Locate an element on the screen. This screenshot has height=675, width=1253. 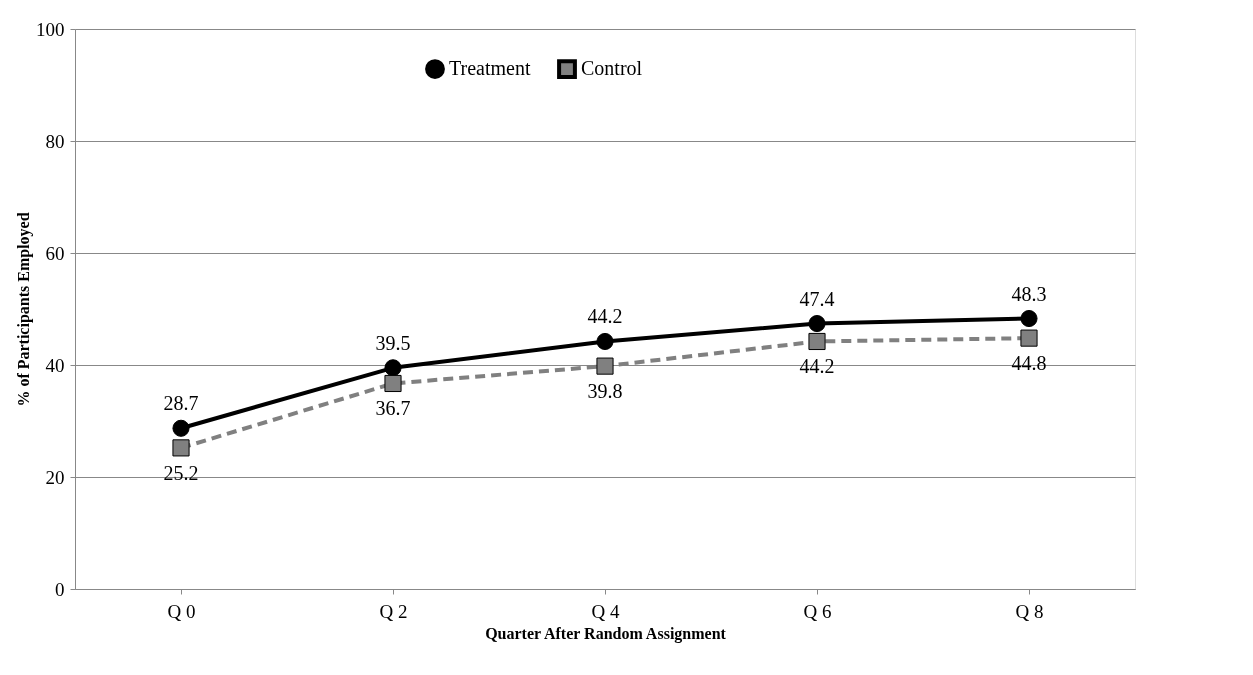
data-label: 36.7 is located at coordinates (393, 408).